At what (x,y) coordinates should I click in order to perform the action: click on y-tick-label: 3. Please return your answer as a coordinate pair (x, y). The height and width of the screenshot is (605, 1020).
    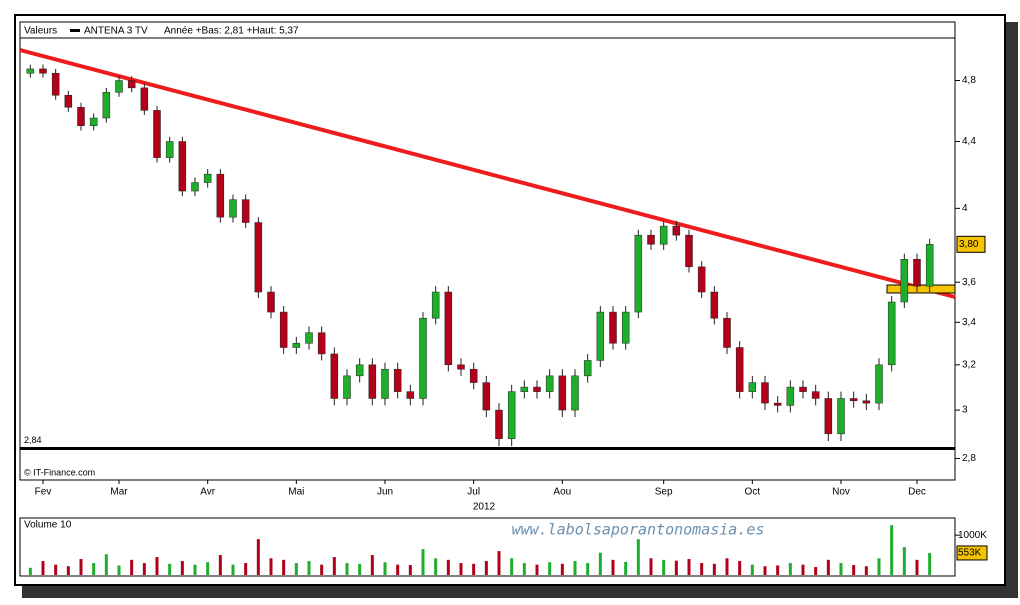
    Looking at the image, I should click on (965, 410).